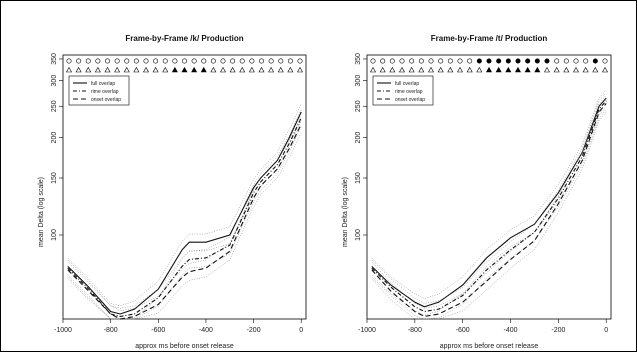  Describe the element at coordinates (111, 330) in the screenshot. I see `x-tick-label: -800` at that location.